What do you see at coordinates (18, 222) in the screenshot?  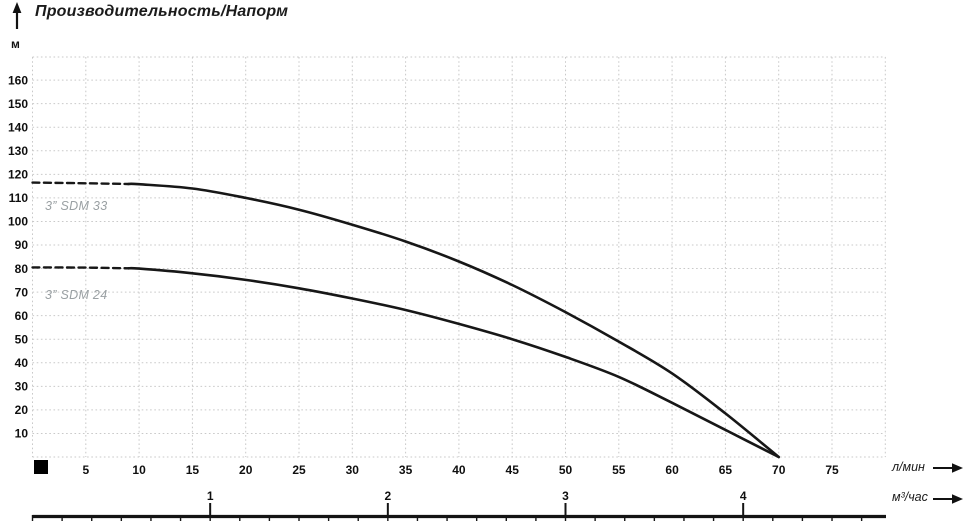 I see `y-tick-label: 100` at bounding box center [18, 222].